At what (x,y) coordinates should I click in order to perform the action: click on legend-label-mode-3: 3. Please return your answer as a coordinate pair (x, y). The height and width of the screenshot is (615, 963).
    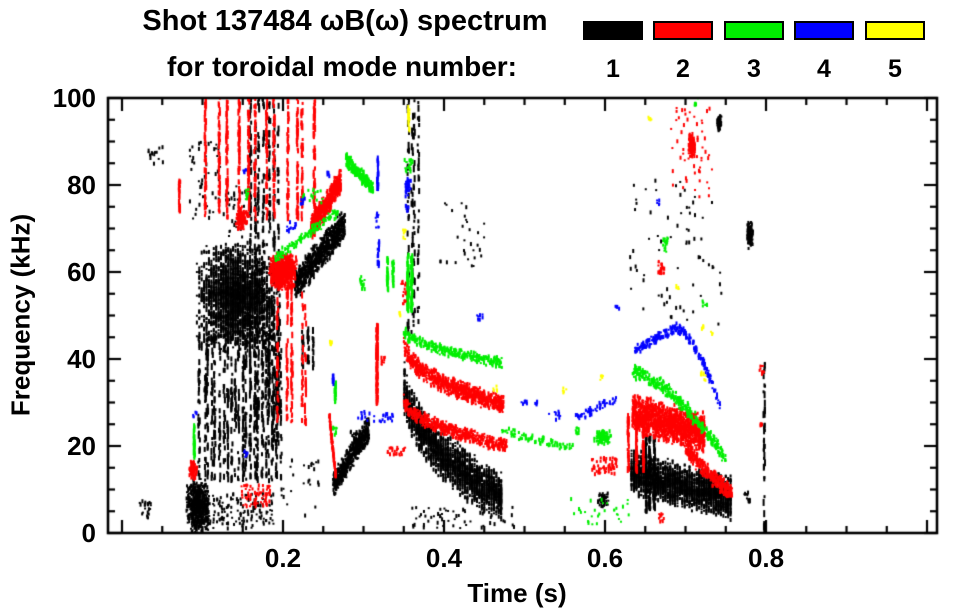
    Looking at the image, I should click on (754, 69).